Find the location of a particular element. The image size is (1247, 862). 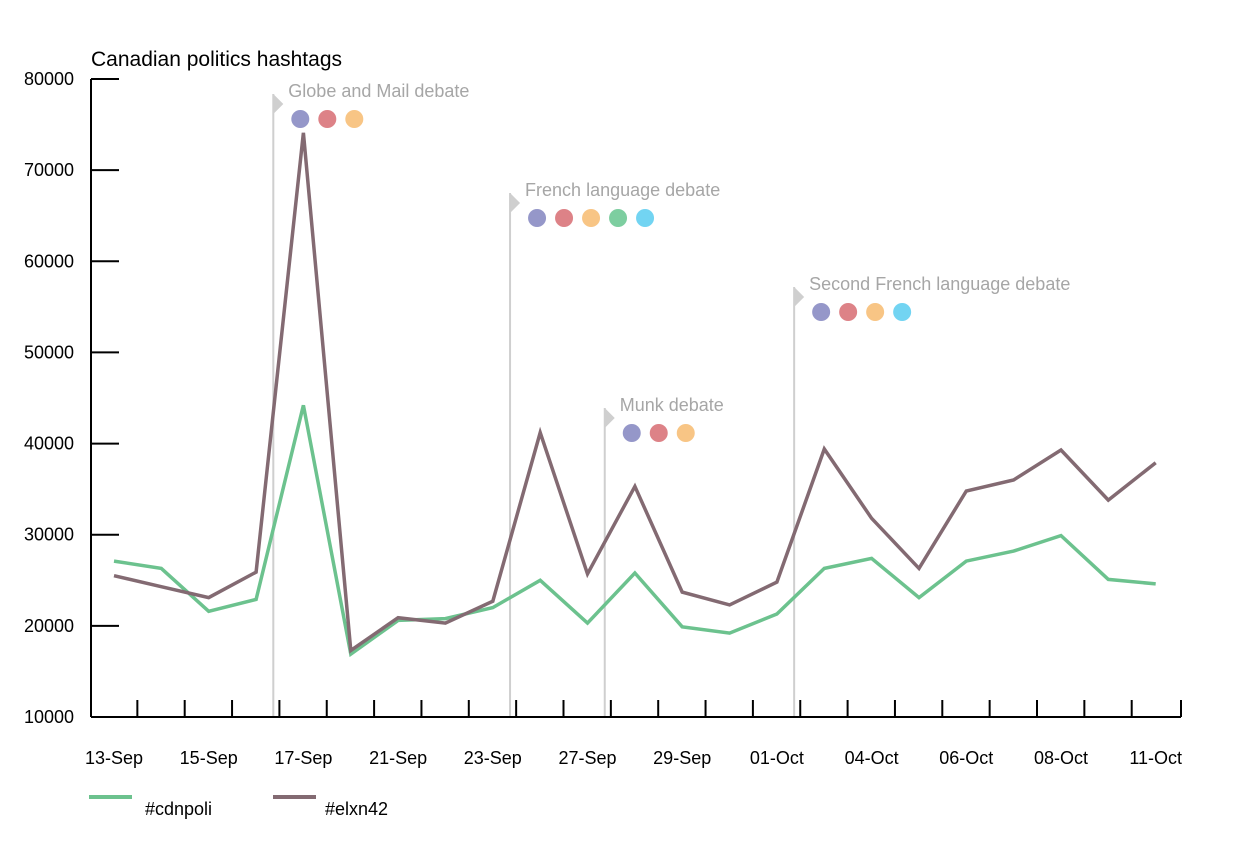

legend-label: #cdnpoli is located at coordinates (178, 809).